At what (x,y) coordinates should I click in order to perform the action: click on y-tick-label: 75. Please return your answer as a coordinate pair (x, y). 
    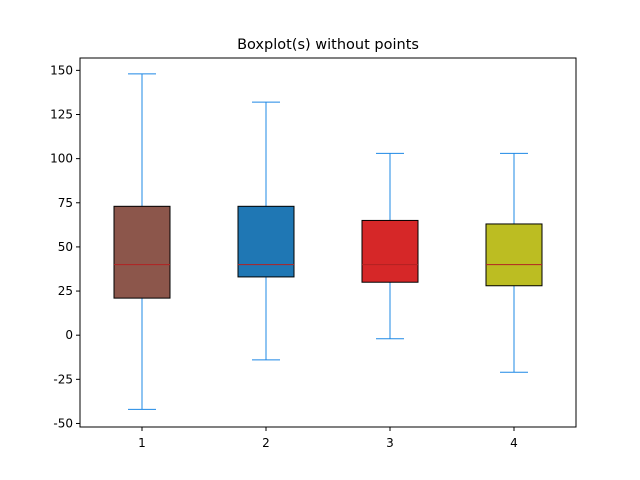
    Looking at the image, I should click on (65, 203).